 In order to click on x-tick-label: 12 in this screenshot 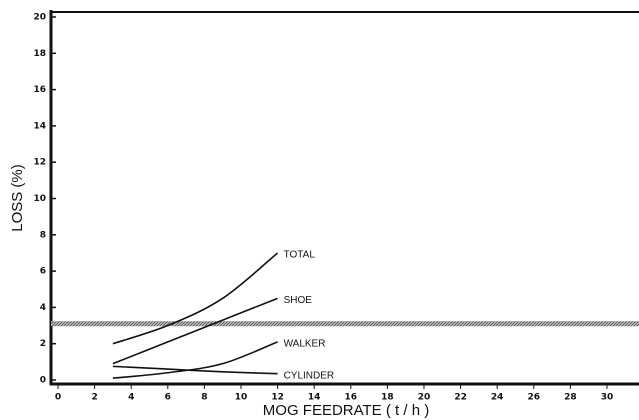, I will do `click(277, 398)`.